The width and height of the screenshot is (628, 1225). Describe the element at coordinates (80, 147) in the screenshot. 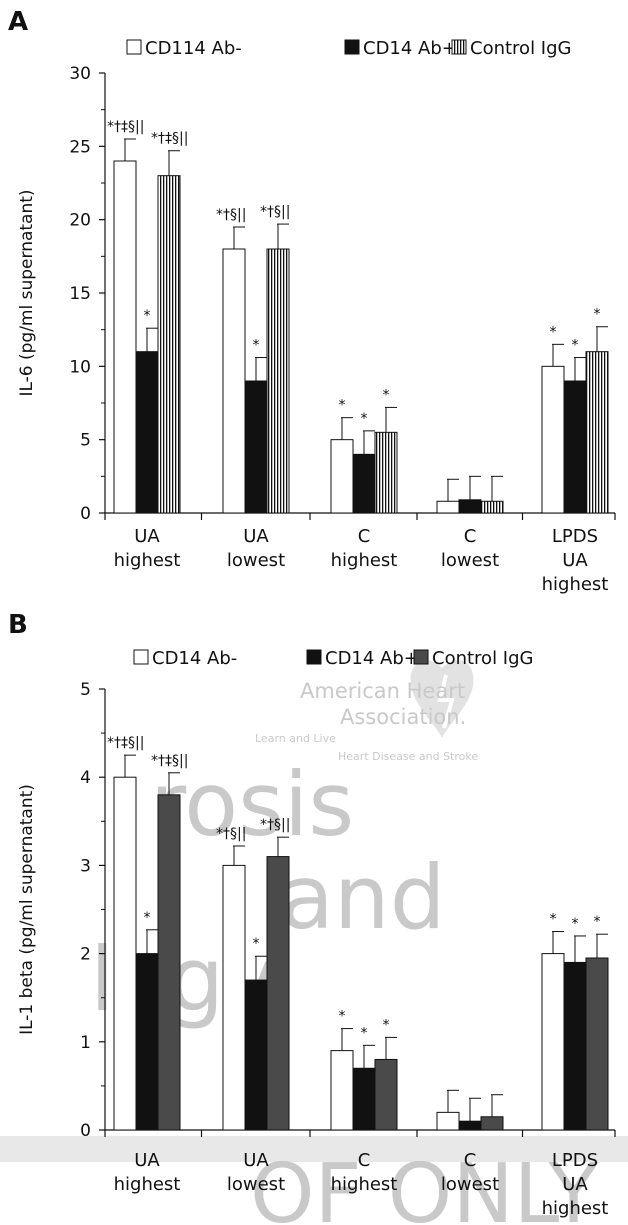

I see `y-tick-label: 25` at that location.